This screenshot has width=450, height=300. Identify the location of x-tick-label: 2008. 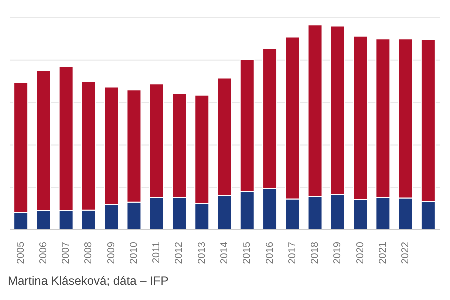
(89, 253).